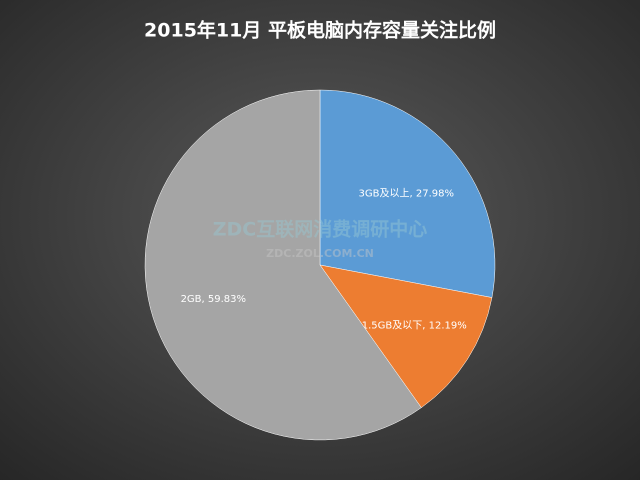  I want to click on watermark-url: ZDC.ZOL.COM.CN, so click(320, 253).